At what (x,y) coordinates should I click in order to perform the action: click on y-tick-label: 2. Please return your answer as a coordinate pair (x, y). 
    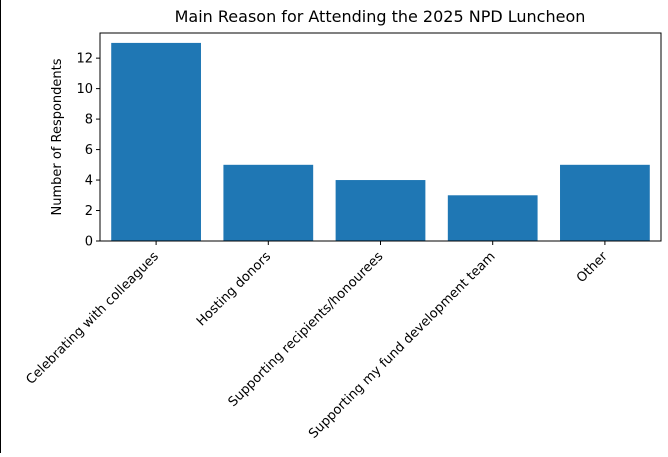
    Looking at the image, I should click on (89, 211).